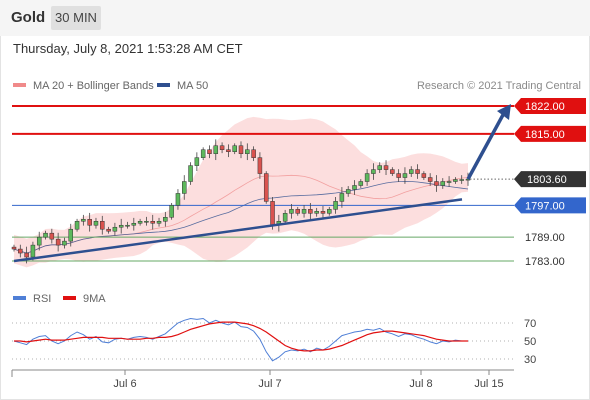  What do you see at coordinates (486, 146) in the screenshot?
I see `forecast-arrow-line` at bounding box center [486, 146].